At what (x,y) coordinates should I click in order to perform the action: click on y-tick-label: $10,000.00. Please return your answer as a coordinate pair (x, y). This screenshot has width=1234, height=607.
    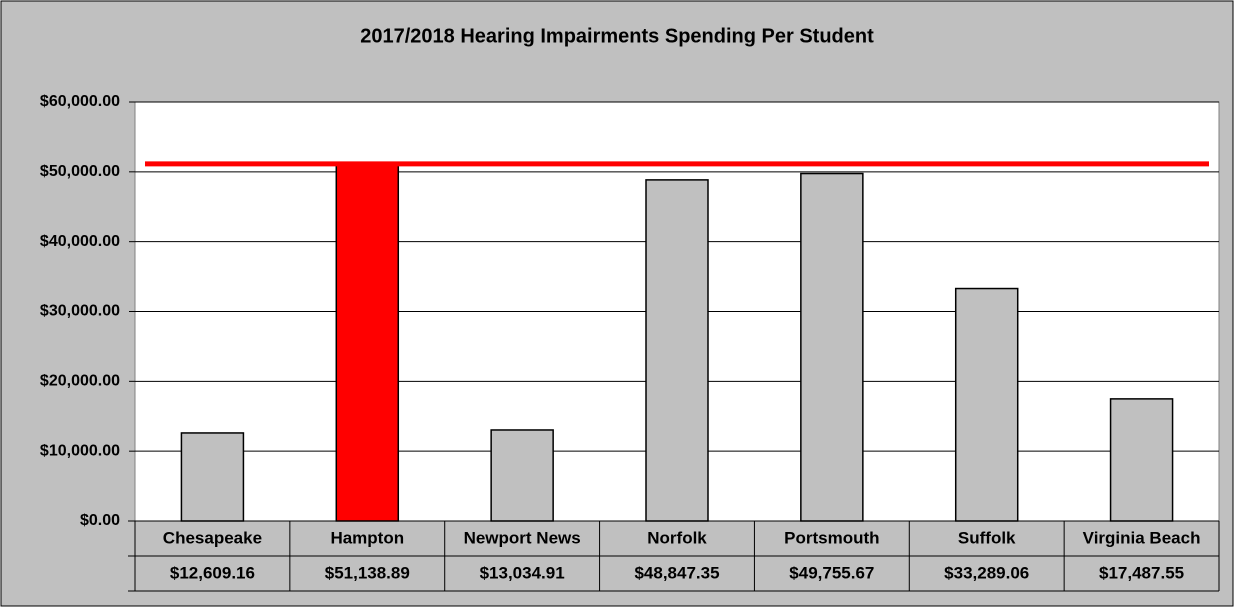
    Looking at the image, I should click on (80, 450).